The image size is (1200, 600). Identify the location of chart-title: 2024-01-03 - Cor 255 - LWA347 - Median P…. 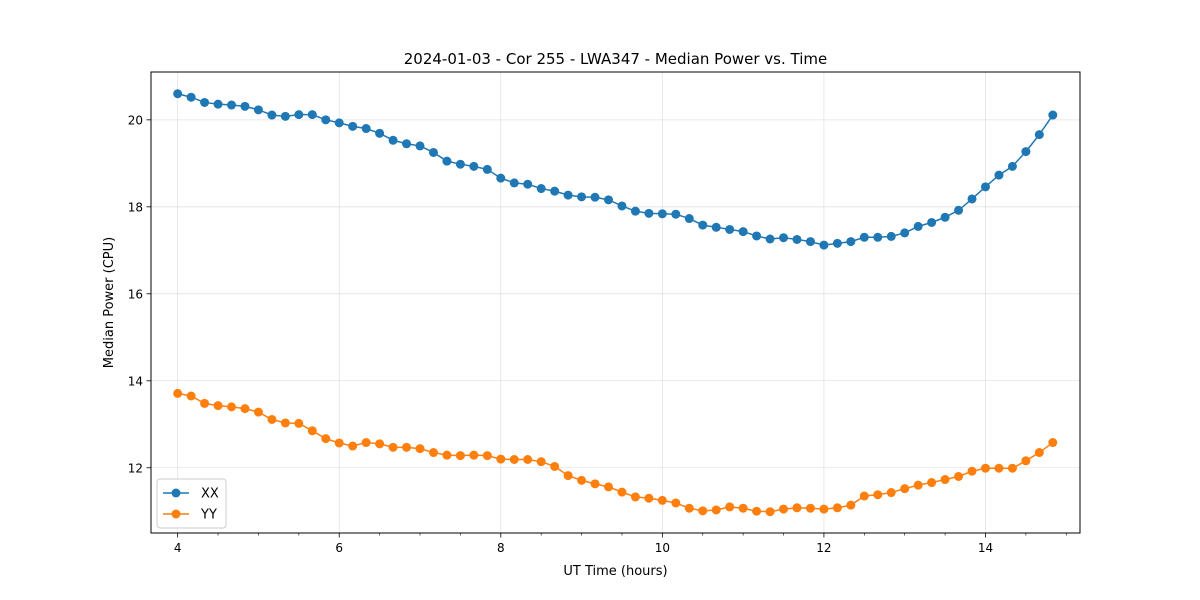
(616, 59).